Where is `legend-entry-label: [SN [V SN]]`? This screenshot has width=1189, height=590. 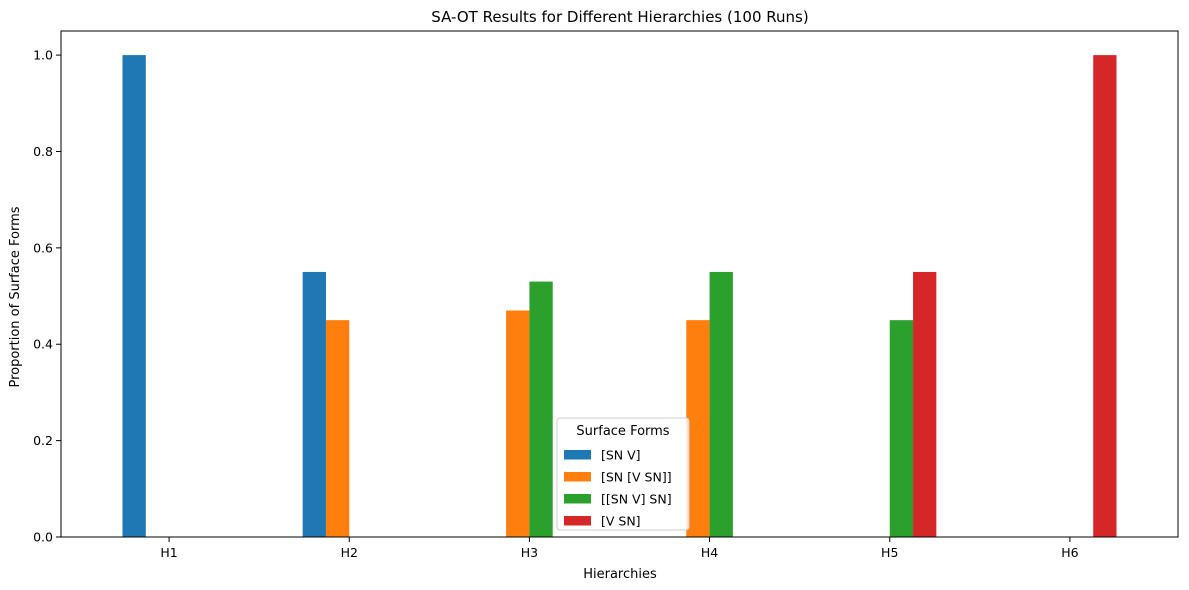 legend-entry-label: [SN [V SN]] is located at coordinates (636, 477).